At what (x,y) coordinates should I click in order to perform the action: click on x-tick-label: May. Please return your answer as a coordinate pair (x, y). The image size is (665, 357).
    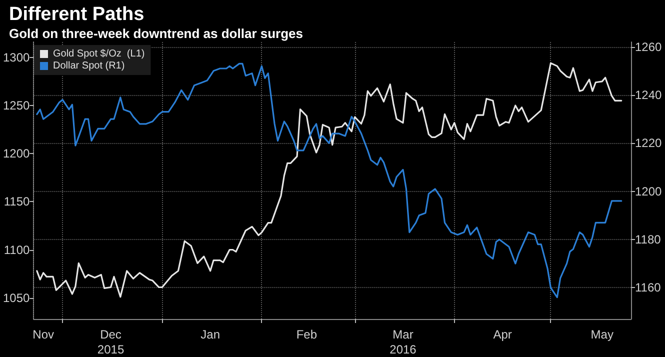
    Looking at the image, I should click on (602, 335).